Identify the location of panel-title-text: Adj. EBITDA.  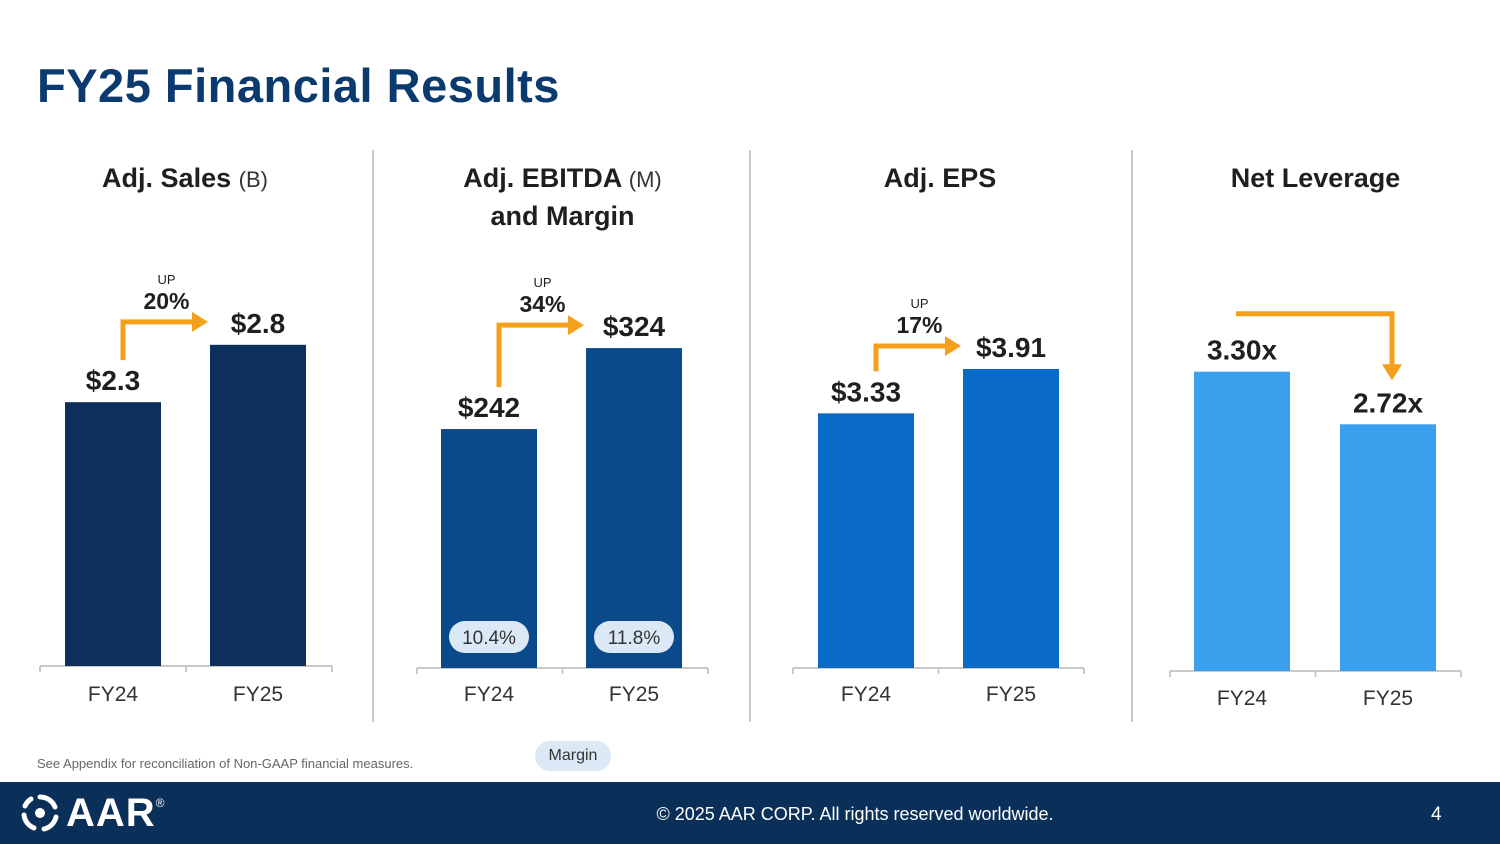
(542, 178).